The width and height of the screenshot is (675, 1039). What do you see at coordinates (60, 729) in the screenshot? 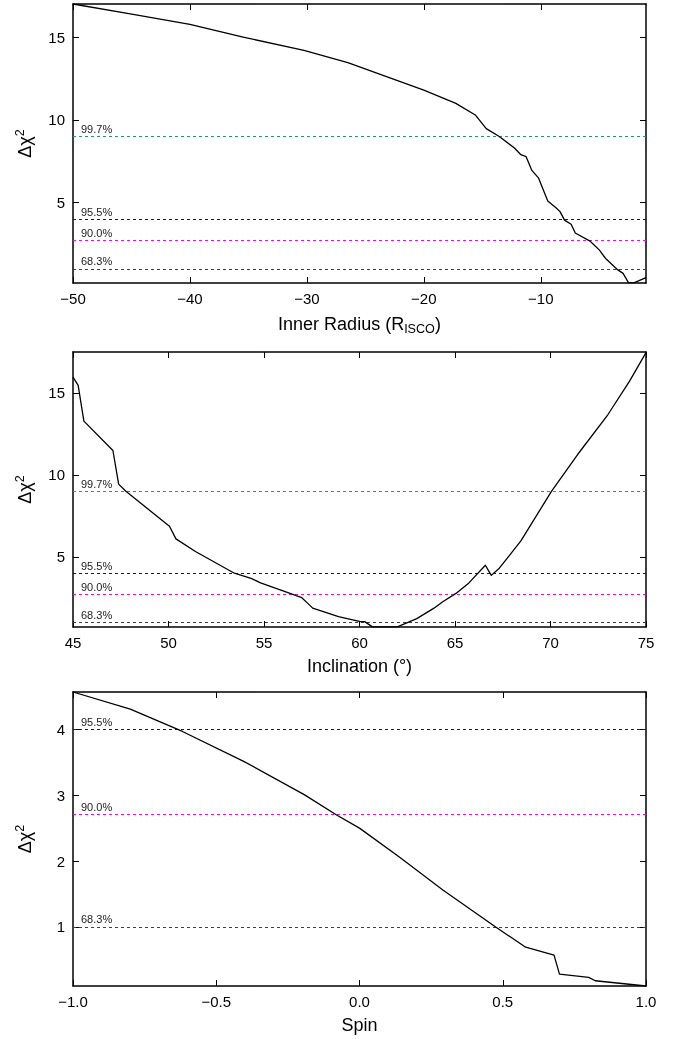
I see `y-tick-label: 4` at bounding box center [60, 729].